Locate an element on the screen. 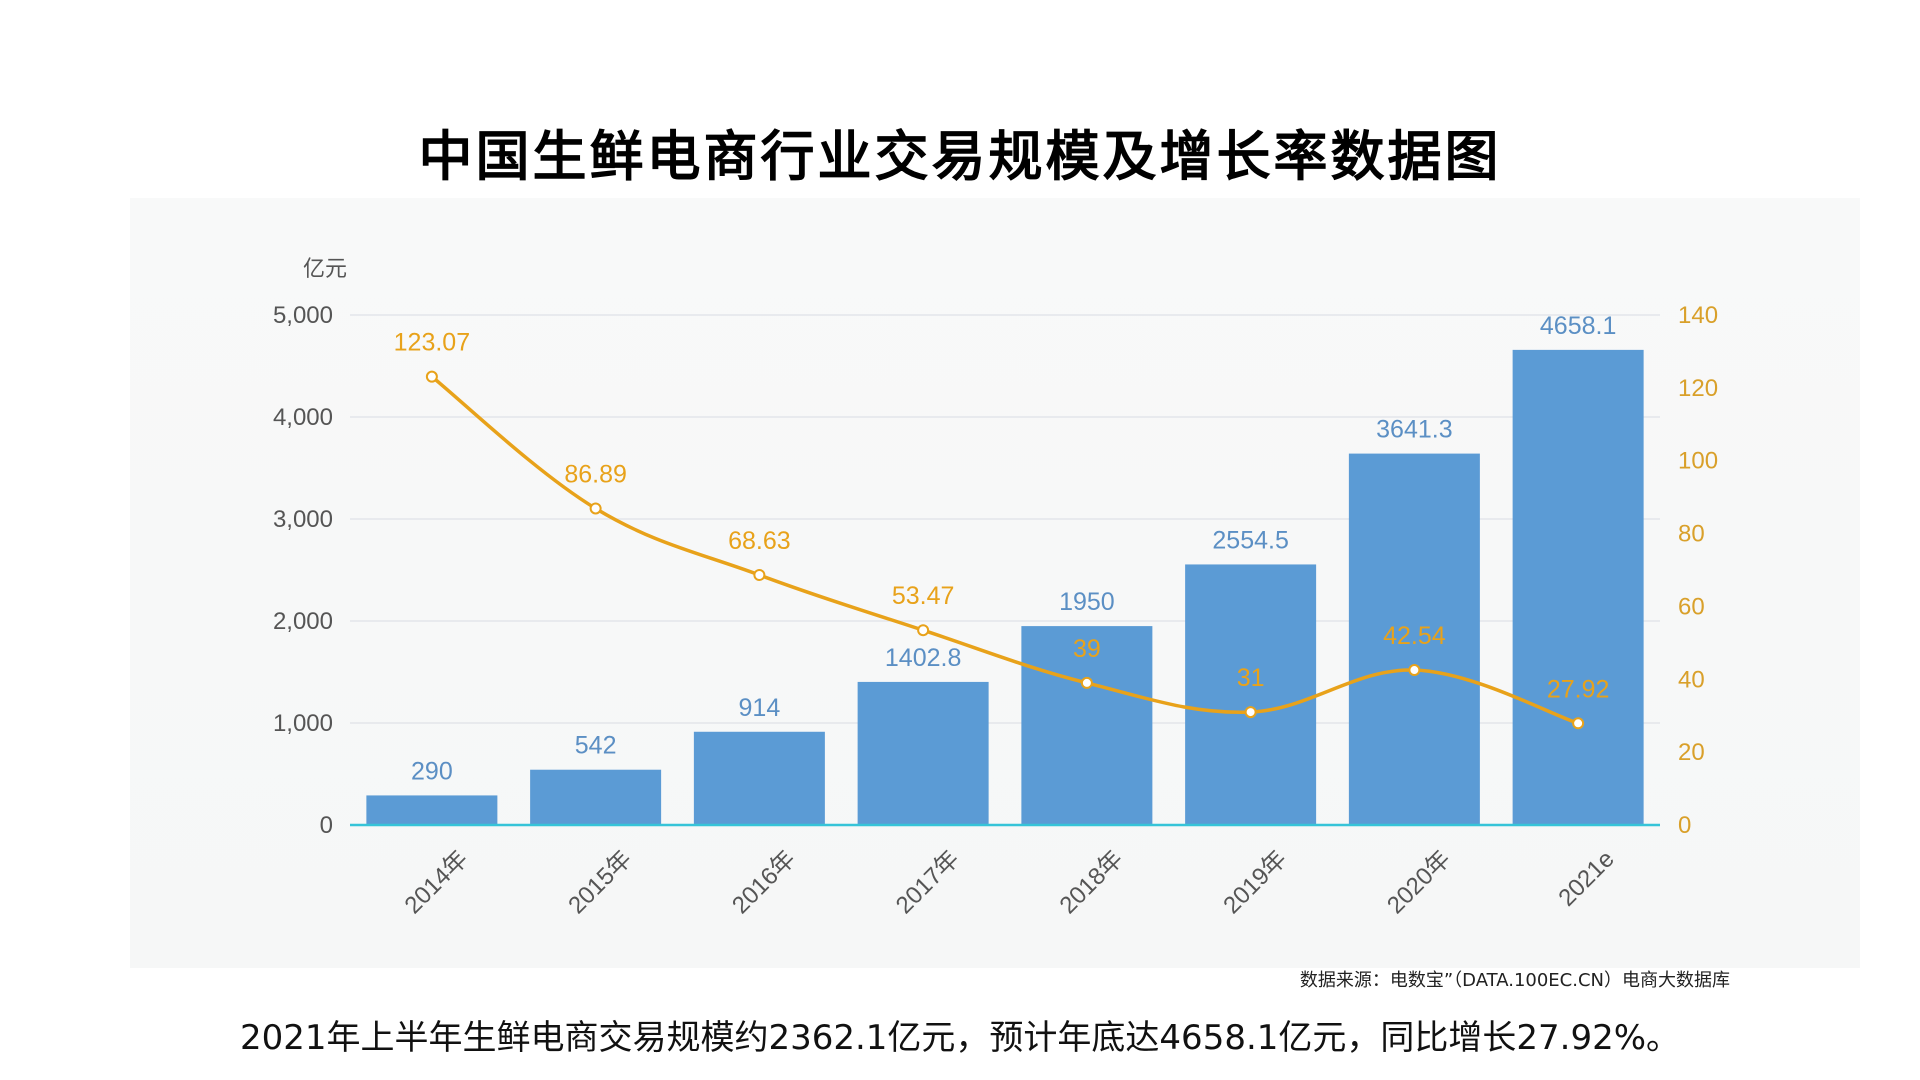  x-tick-label: 2014年 is located at coordinates (437, 882).